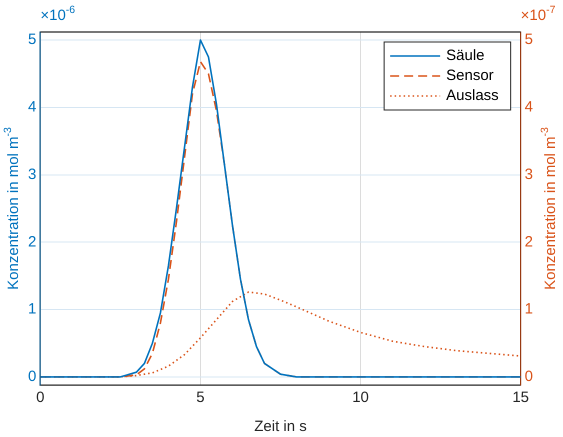  What do you see at coordinates (470, 75) in the screenshot?
I see `legend-label: Sensor` at bounding box center [470, 75].